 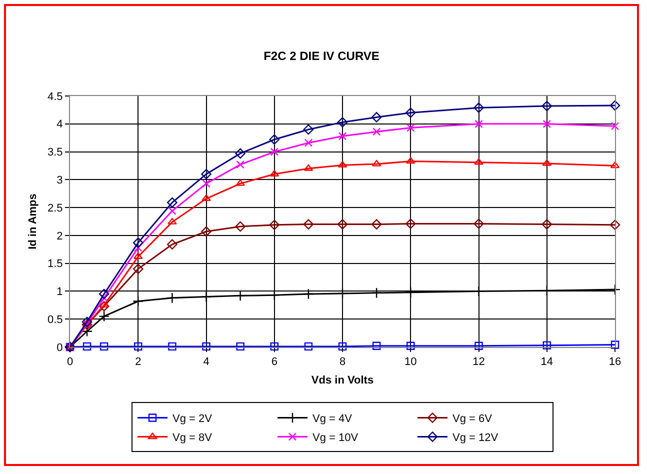 I want to click on x-tick-label: 4, so click(x=206, y=362).